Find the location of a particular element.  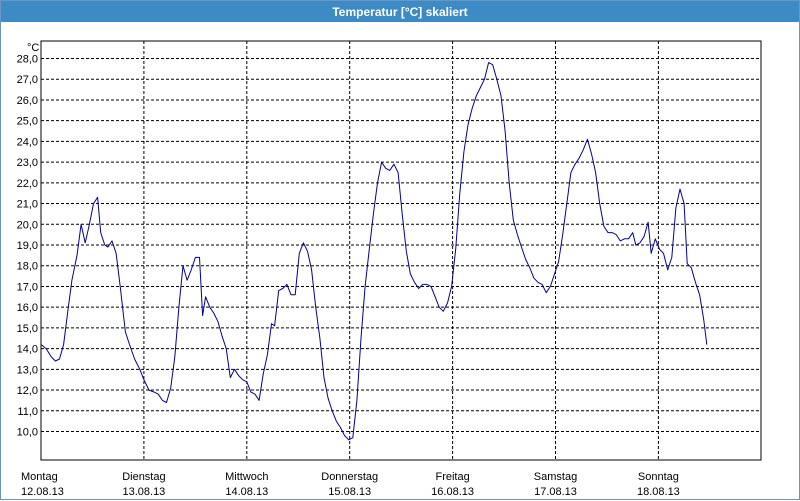

x-tick-date: 14.08.13 is located at coordinates (246, 492).